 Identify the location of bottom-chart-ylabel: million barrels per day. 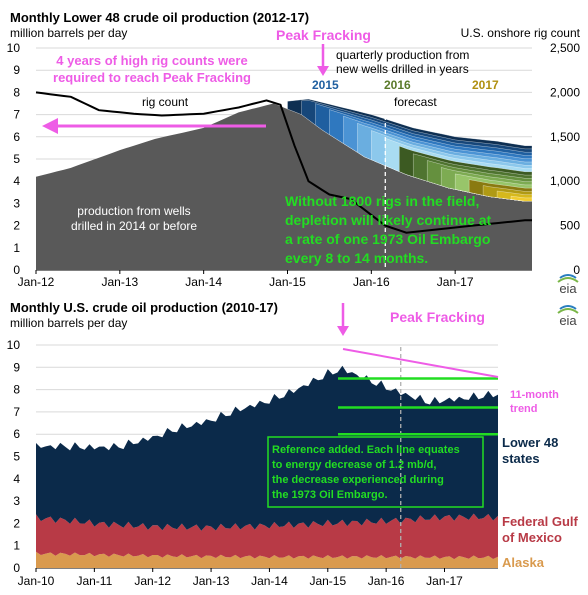
(68, 323).